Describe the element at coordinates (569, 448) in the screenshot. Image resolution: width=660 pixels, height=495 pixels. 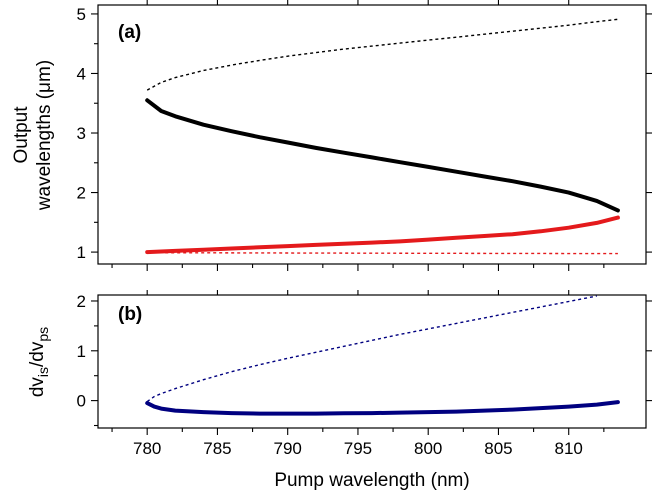
I see `x-tick-label: 810` at that location.